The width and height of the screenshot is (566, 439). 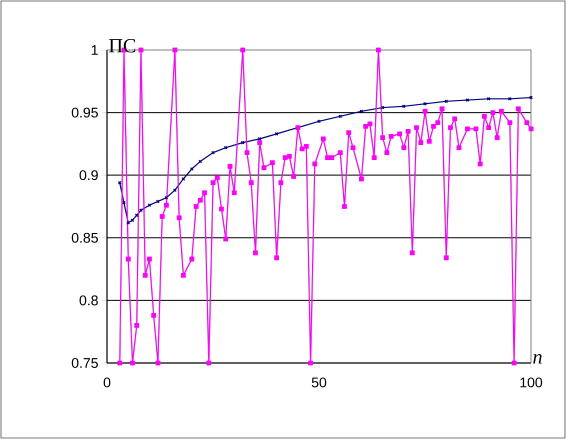 I want to click on y-tick-label: 0.8, so click(x=89, y=300).